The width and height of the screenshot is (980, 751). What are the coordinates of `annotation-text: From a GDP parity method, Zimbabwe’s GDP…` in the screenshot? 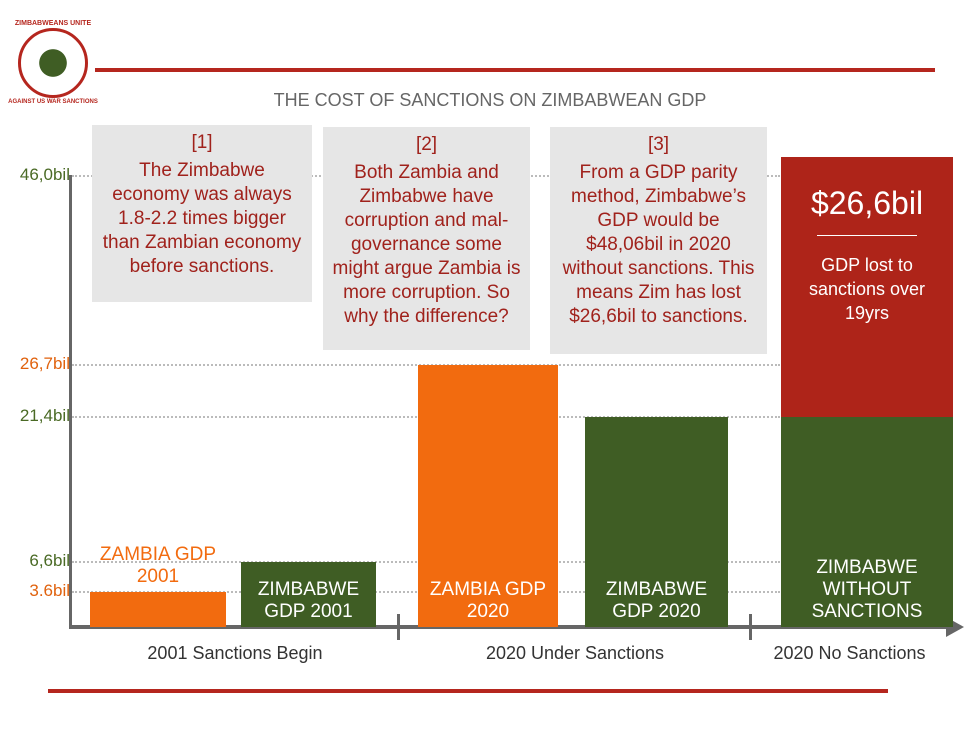 It's located at (658, 244).